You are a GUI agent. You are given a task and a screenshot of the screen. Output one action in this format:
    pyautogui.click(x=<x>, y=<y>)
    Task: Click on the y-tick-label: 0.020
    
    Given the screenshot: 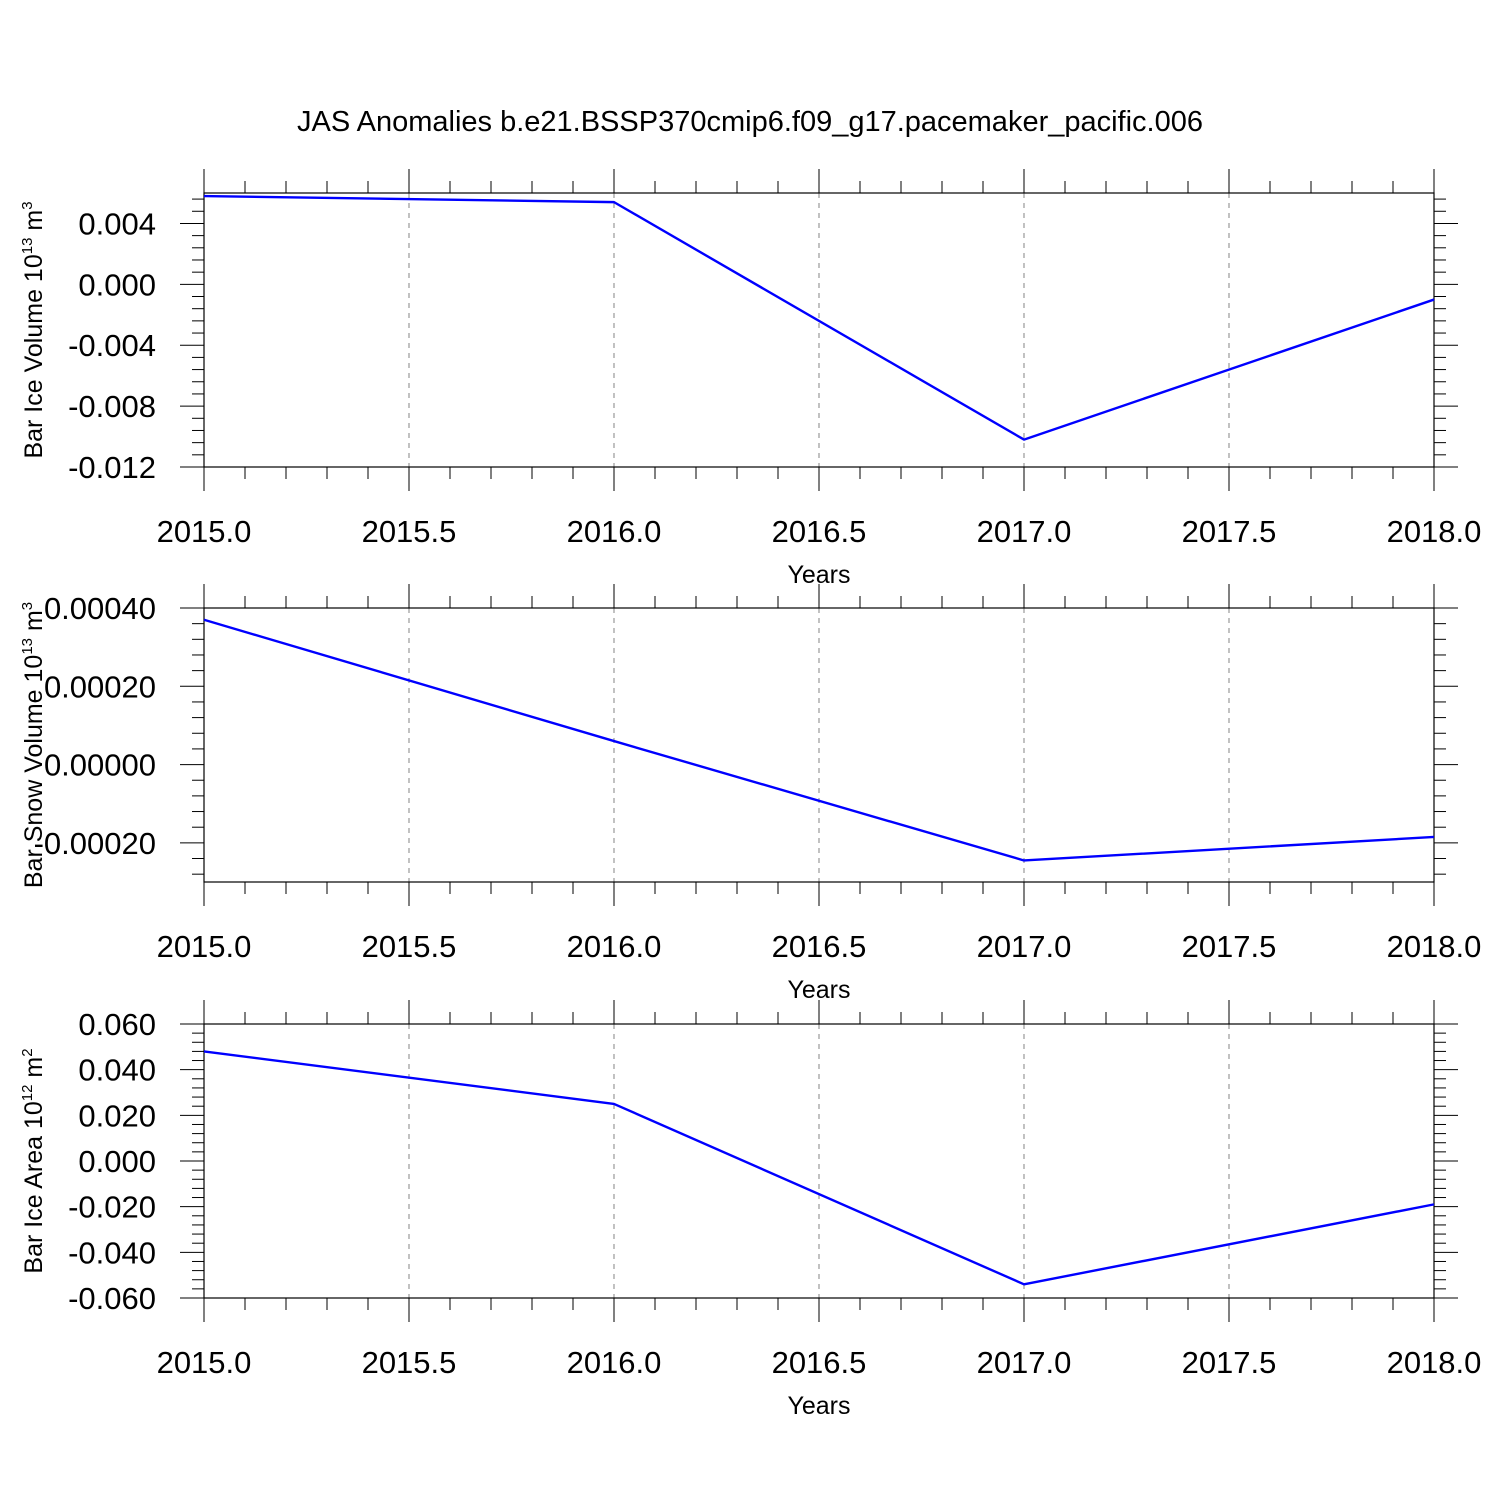 What is the action you would take?
    pyautogui.click(x=117, y=1115)
    